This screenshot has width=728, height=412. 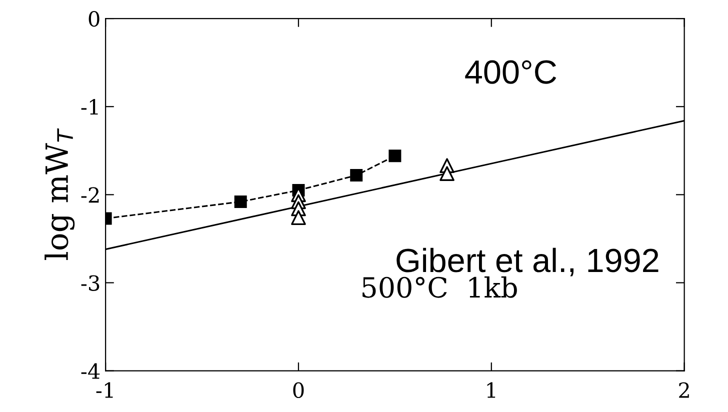 What do you see at coordinates (510, 72) in the screenshot?
I see `annotation: 400°C` at bounding box center [510, 72].